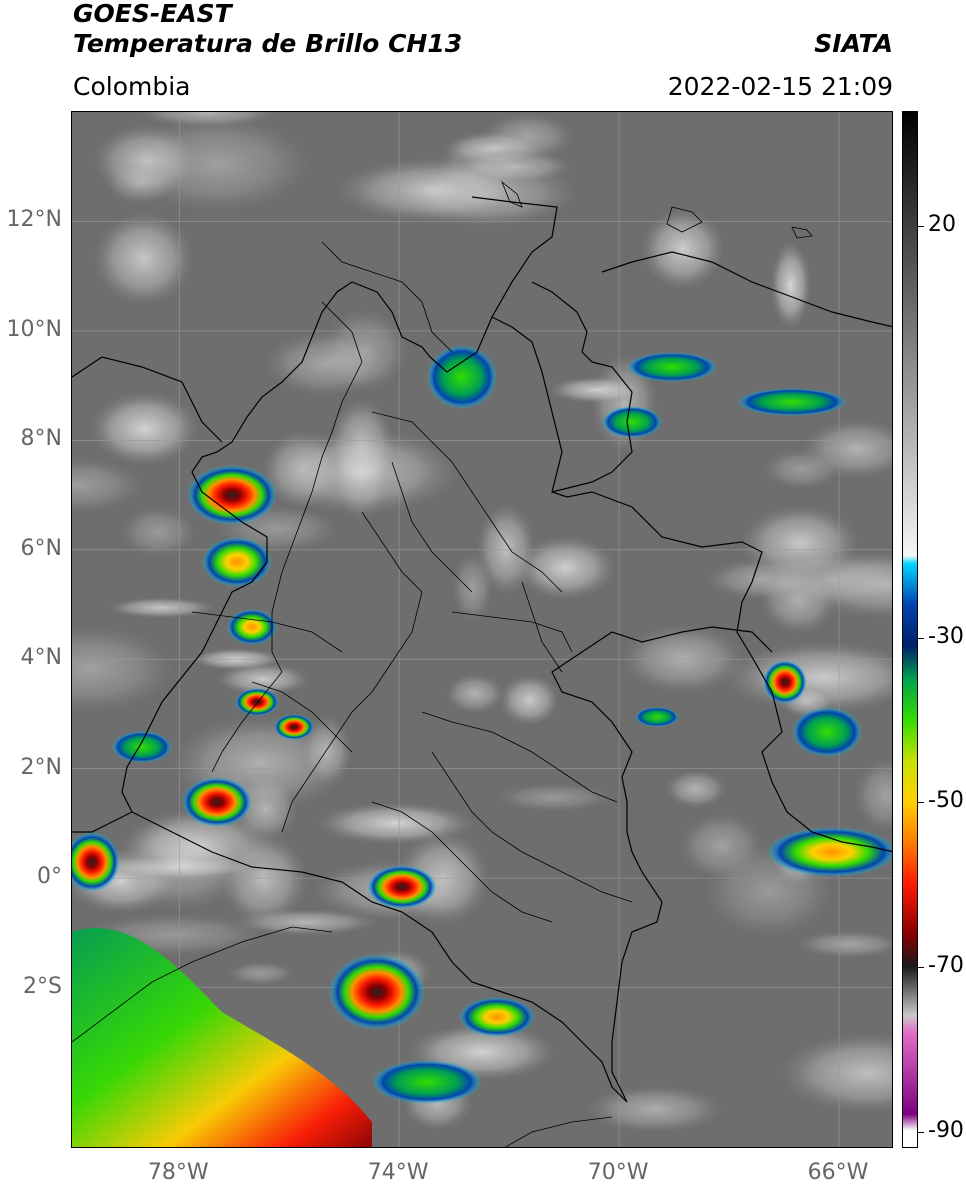 This screenshot has height=1190, width=966. What do you see at coordinates (946, 965) in the screenshot?
I see `colorbar-tick-label: -70` at bounding box center [946, 965].